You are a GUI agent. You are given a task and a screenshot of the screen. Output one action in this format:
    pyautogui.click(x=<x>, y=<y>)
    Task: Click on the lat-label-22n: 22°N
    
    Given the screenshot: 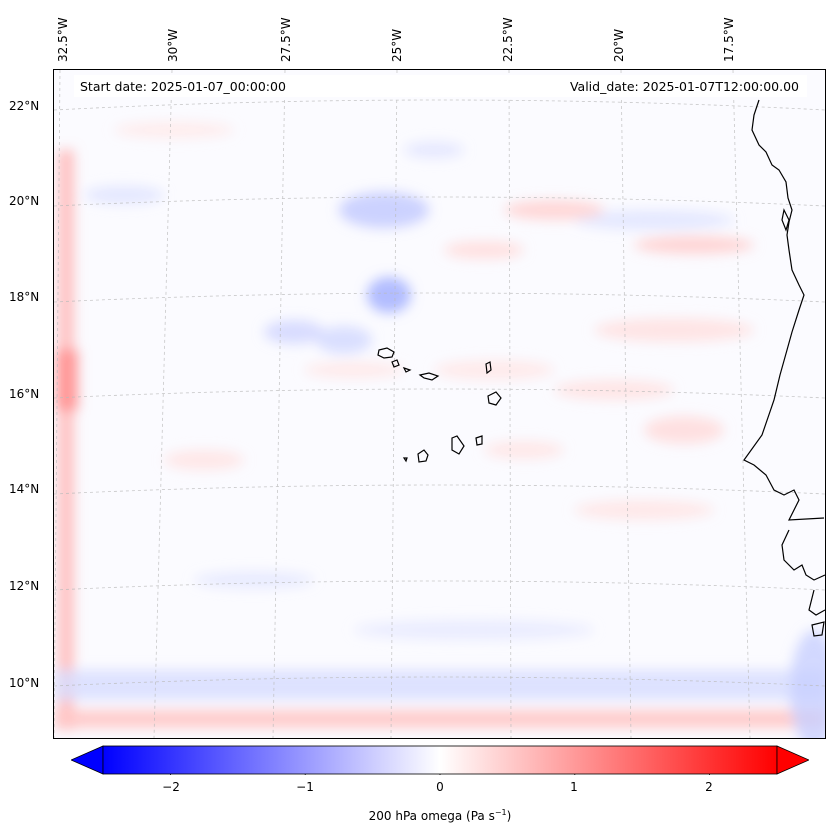 What is the action you would take?
    pyautogui.click(x=24, y=106)
    